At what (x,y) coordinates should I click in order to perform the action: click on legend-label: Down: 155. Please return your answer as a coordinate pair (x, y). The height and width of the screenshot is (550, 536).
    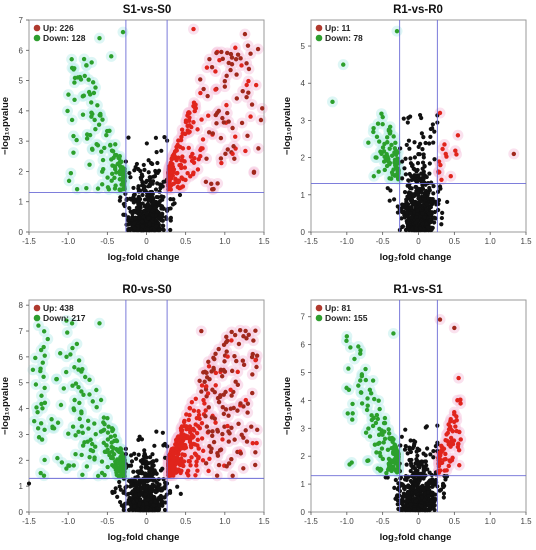
    Looking at the image, I should click on (346, 318).